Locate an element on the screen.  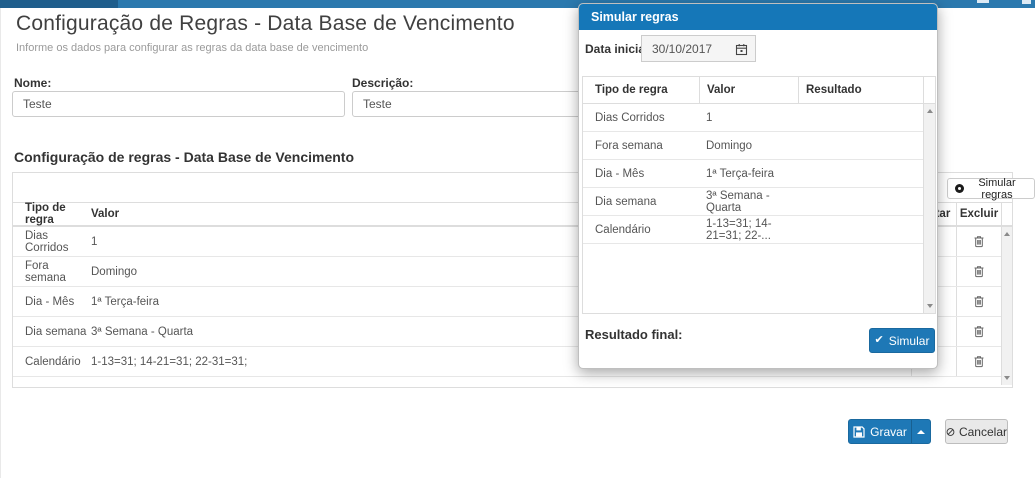
simular-button-label: Simular is located at coordinates (909, 340).